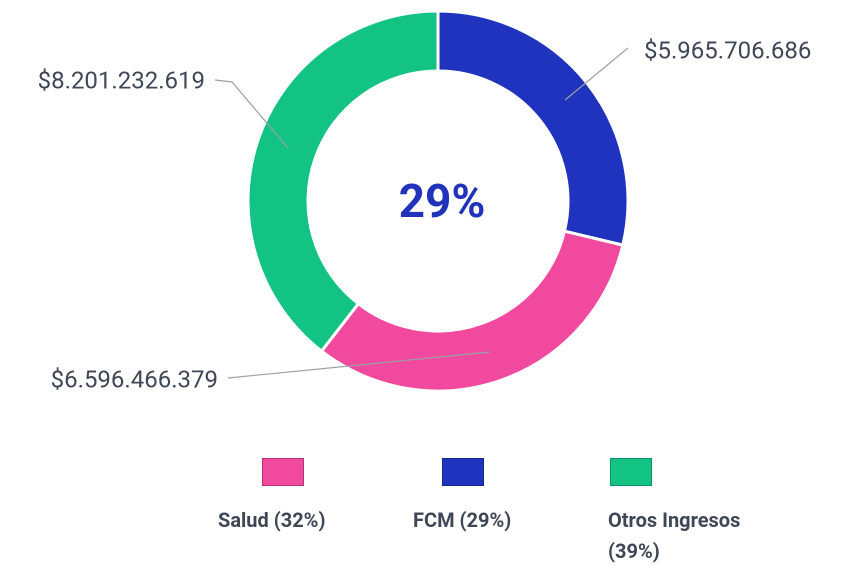  What do you see at coordinates (442, 202) in the screenshot?
I see `center-label: 29%` at bounding box center [442, 202].